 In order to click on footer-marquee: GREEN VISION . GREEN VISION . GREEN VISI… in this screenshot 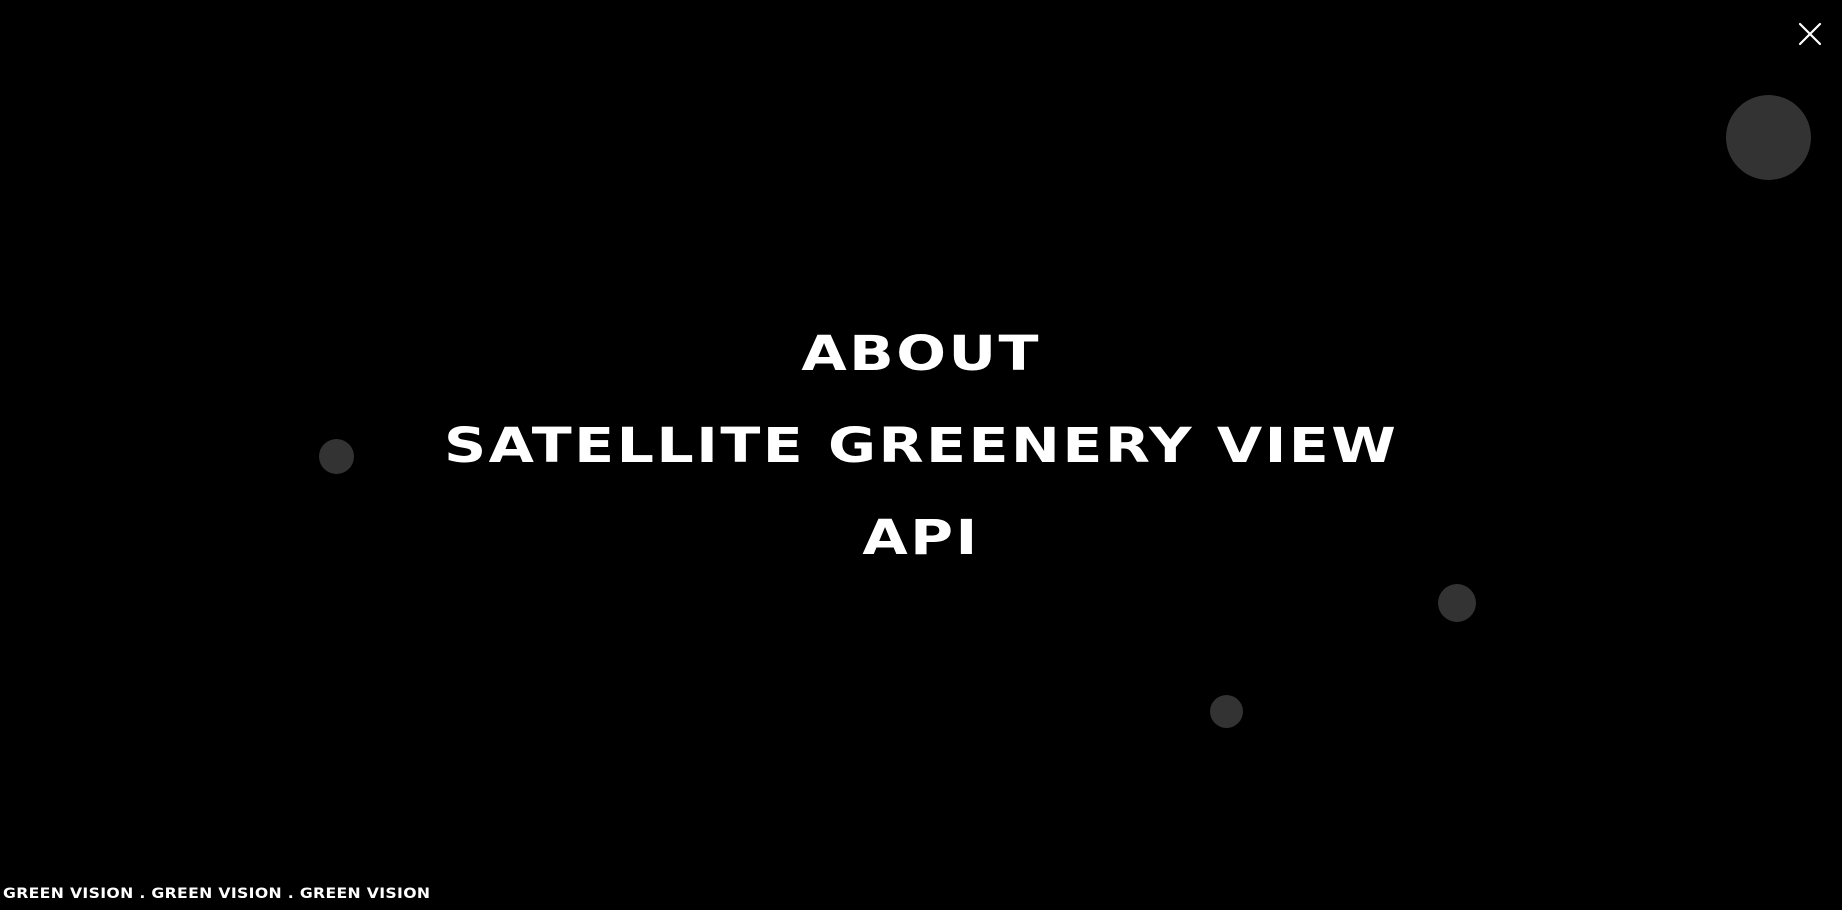, I will do `click(217, 894)`.